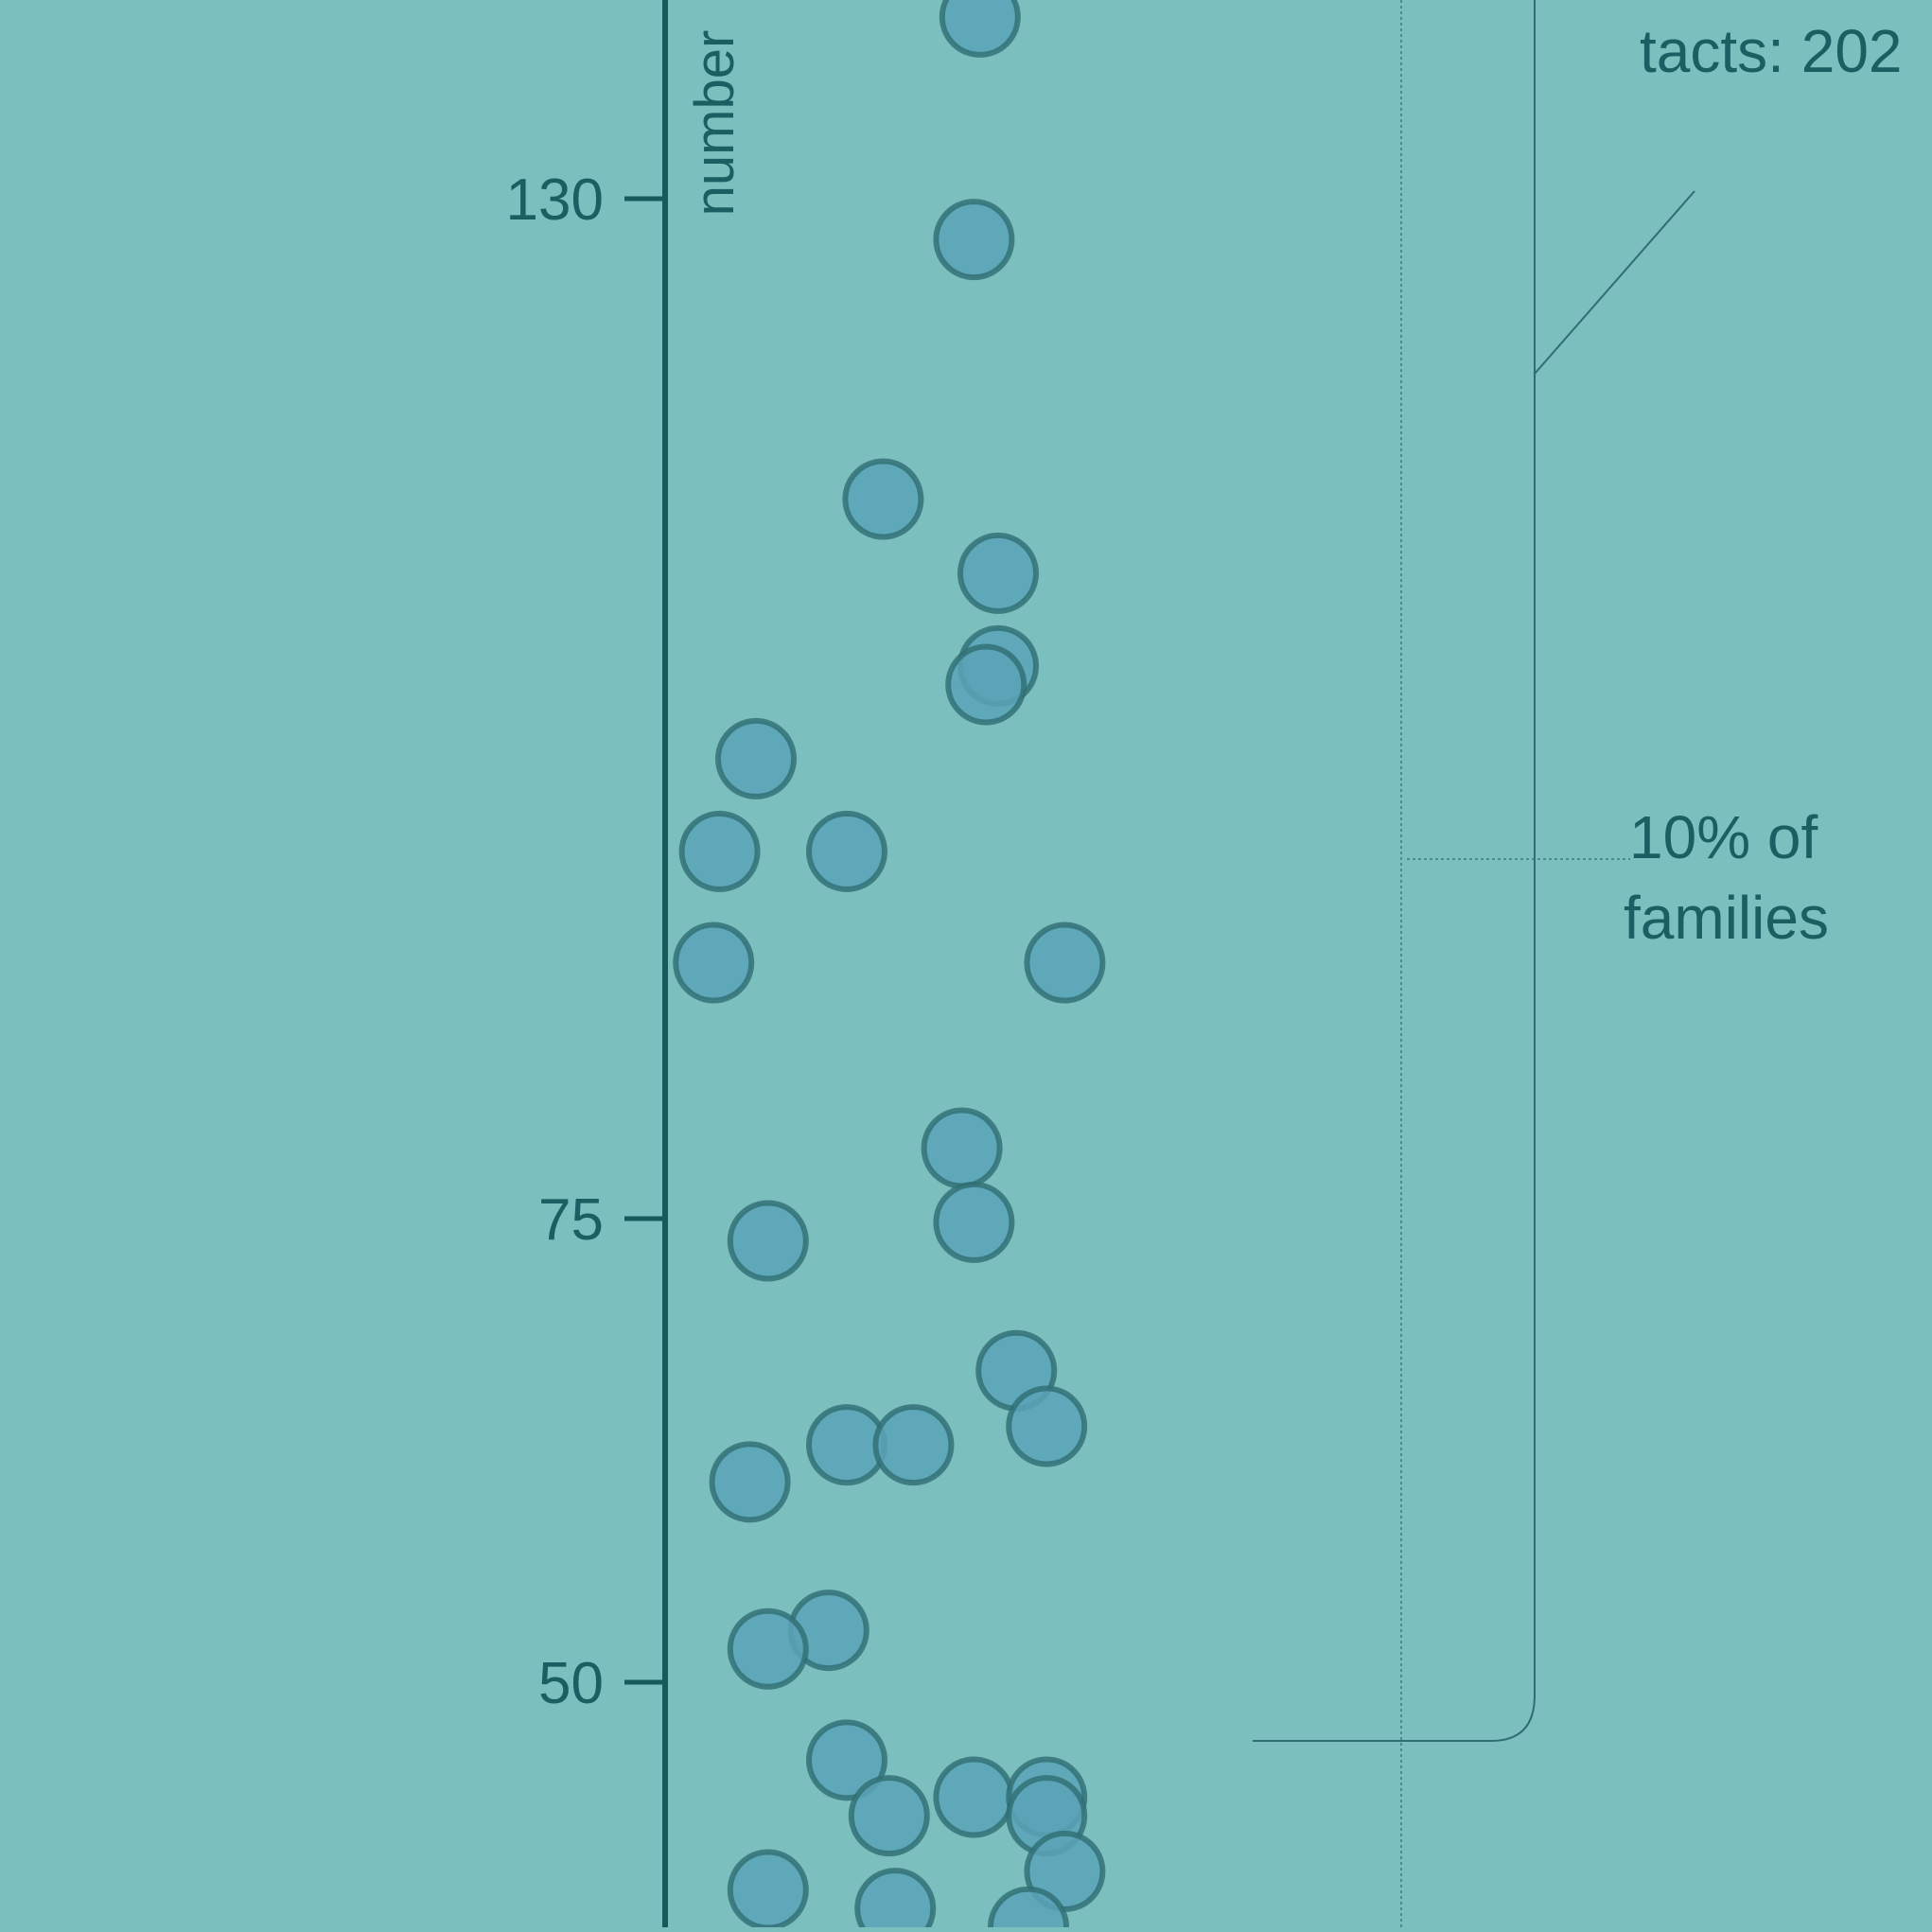 The width and height of the screenshot is (1932, 1932). What do you see at coordinates (585, 941) in the screenshot?
I see `y-axis-ticks: 130 75 50` at bounding box center [585, 941].